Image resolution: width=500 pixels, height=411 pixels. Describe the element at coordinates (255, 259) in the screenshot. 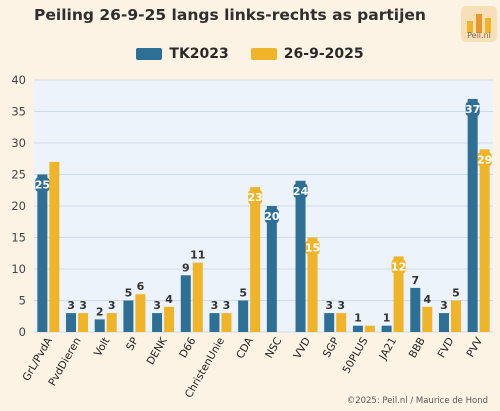

I see `bar-poll-cda` at that location.